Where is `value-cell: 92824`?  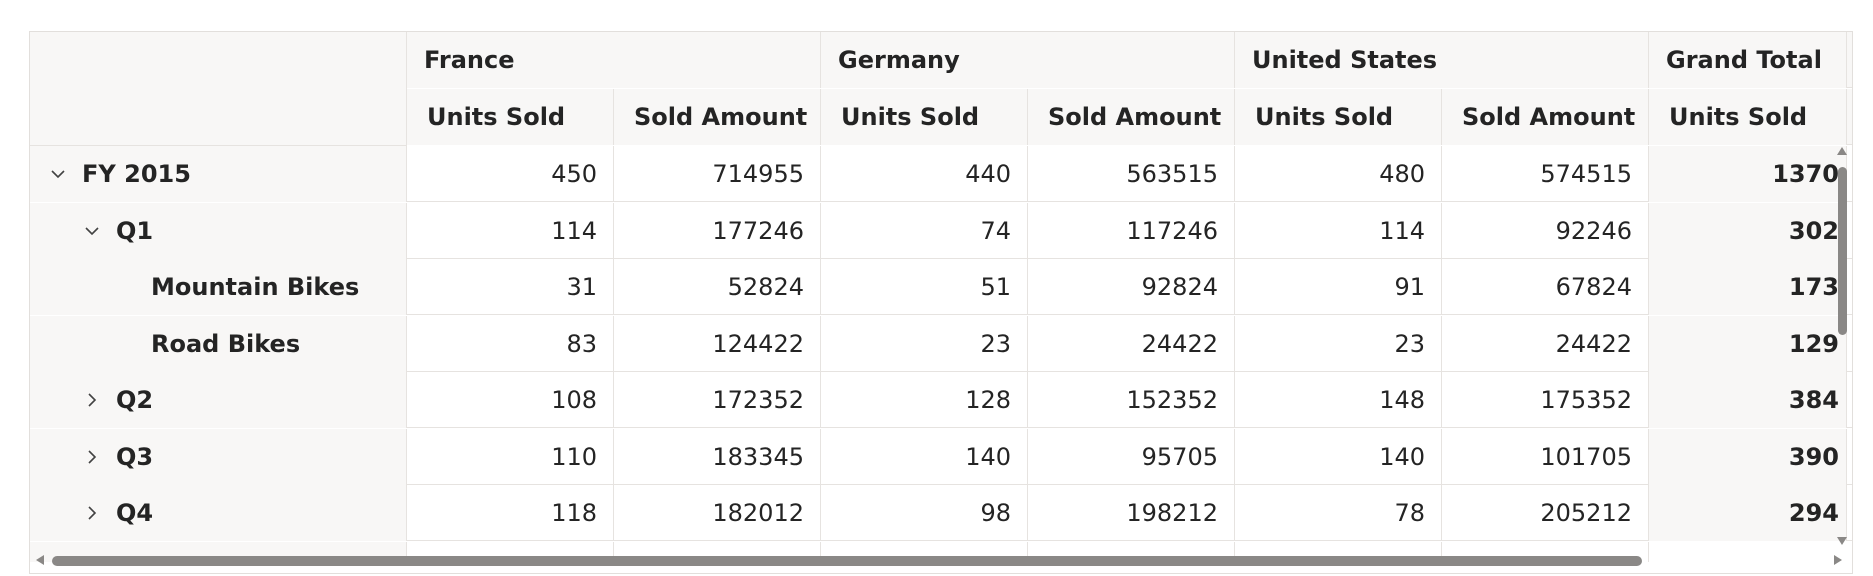
value-cell: 92824 is located at coordinates (1131, 287).